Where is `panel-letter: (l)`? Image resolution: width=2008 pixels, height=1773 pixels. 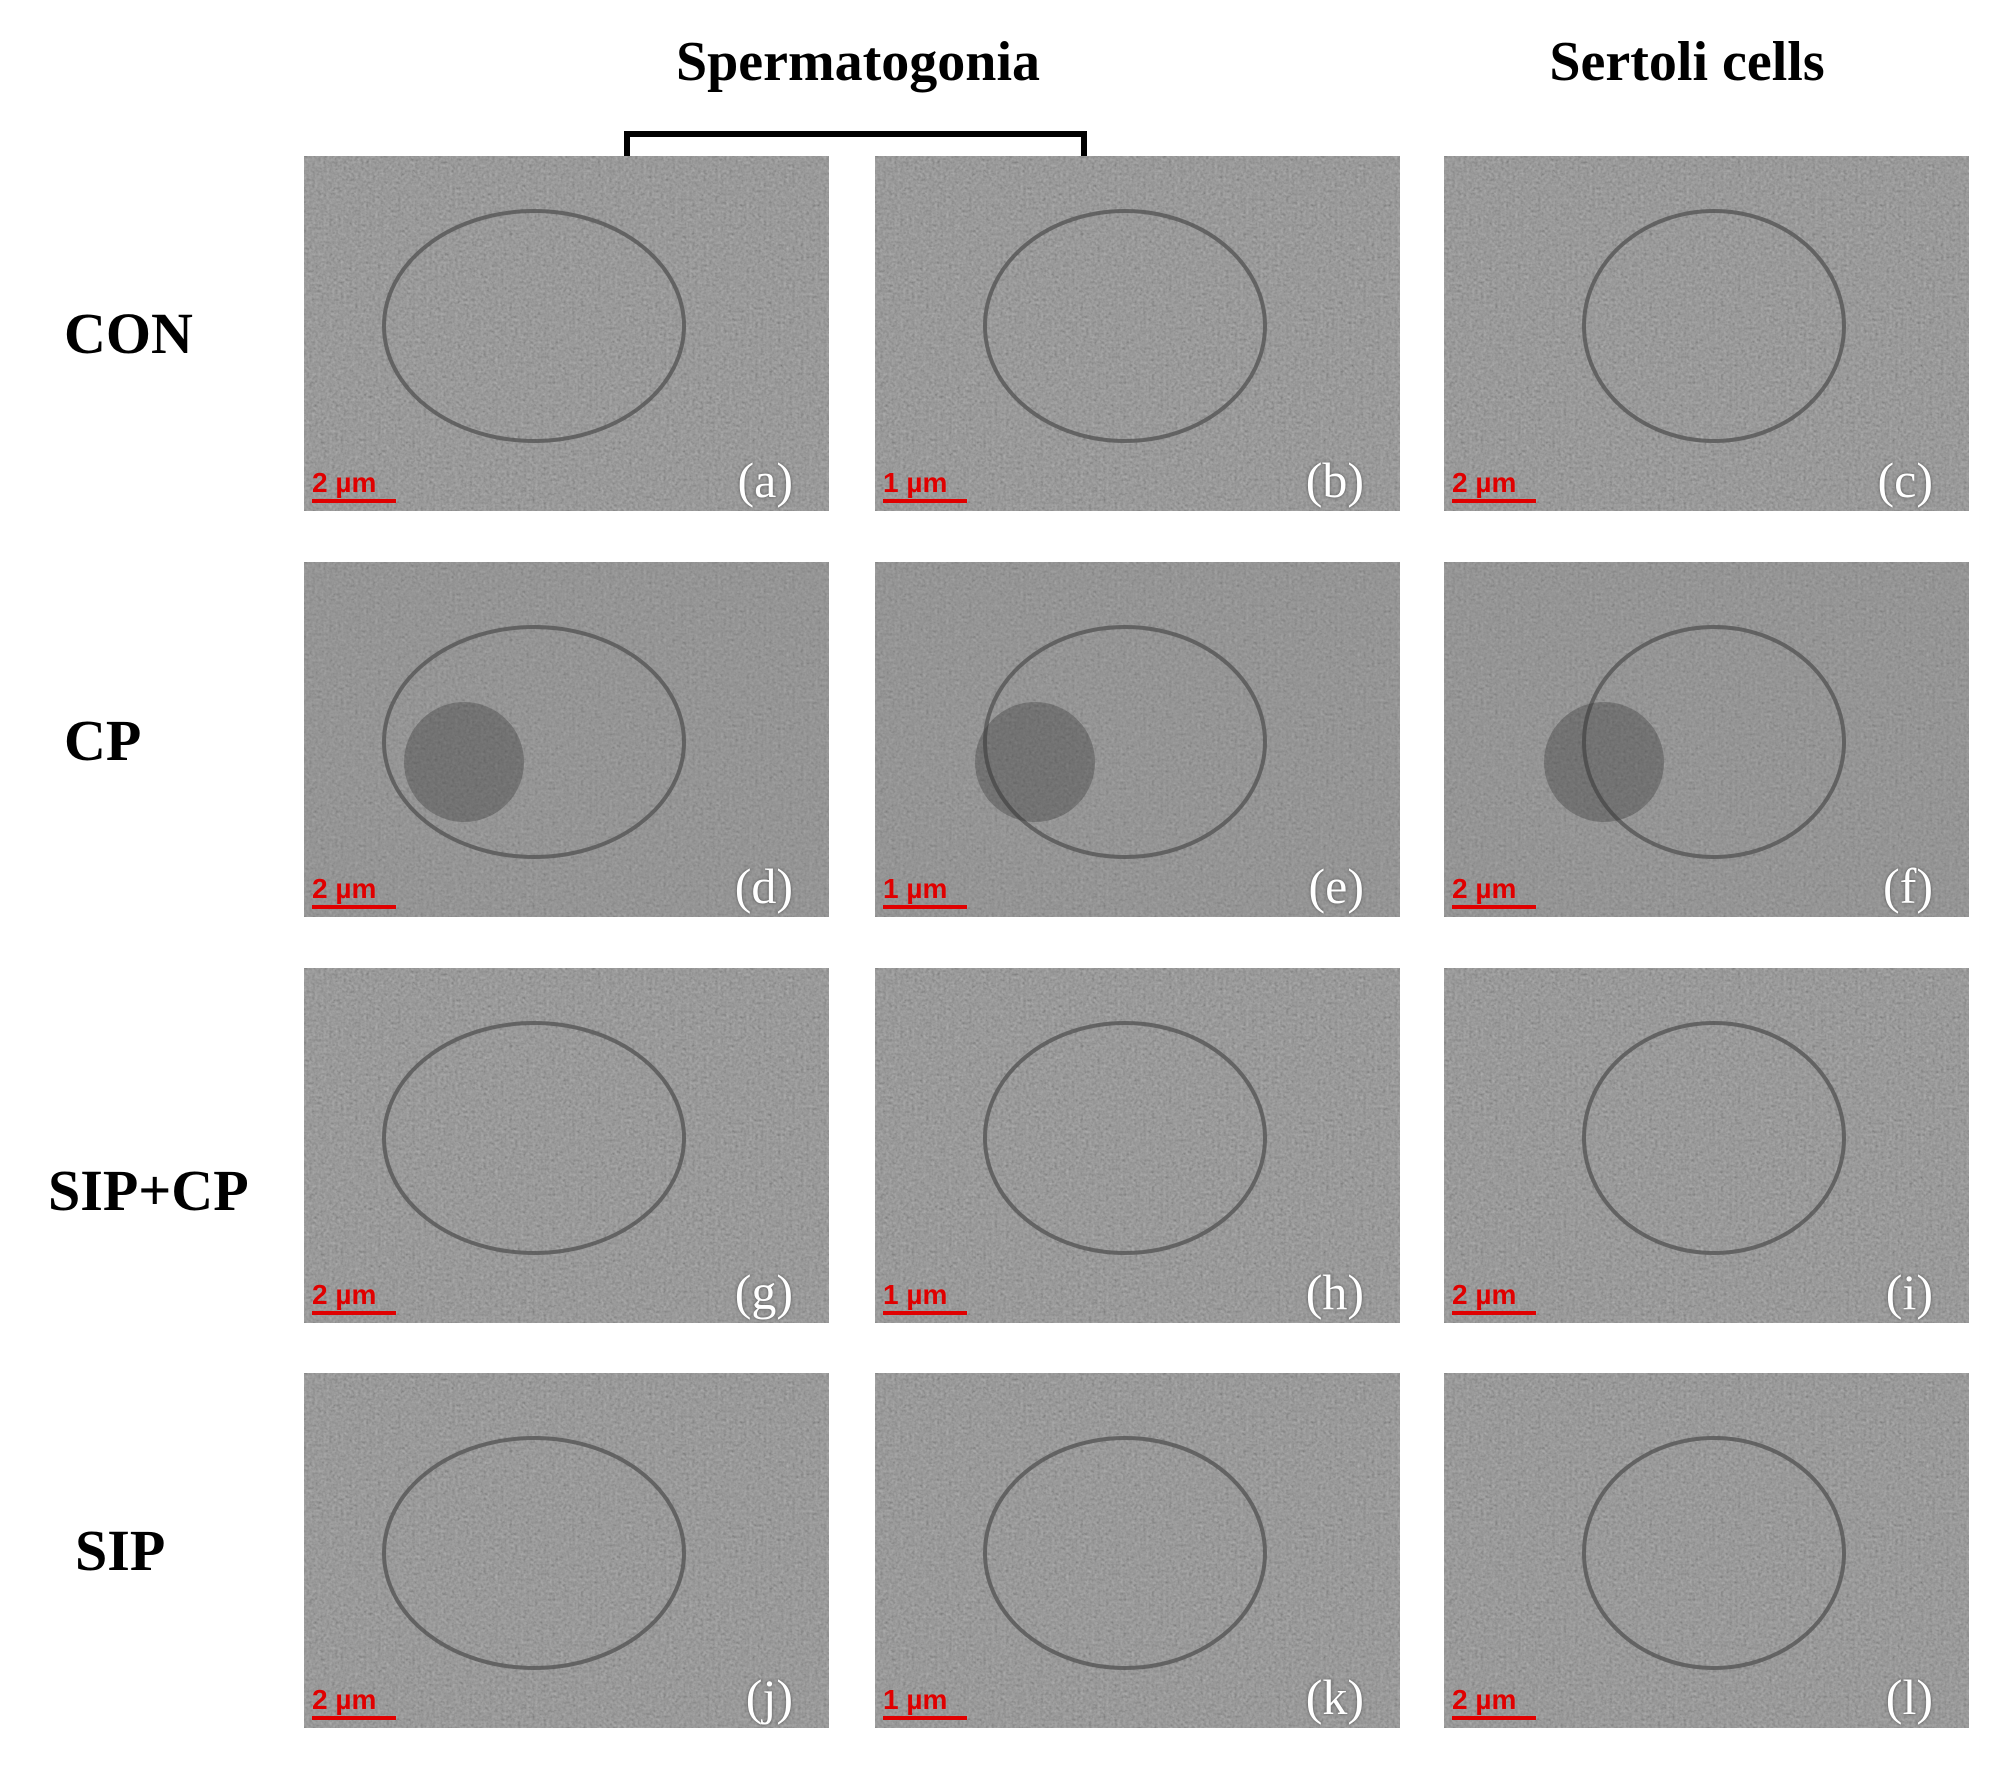 panel-letter: (l) is located at coordinates (1909, 1697).